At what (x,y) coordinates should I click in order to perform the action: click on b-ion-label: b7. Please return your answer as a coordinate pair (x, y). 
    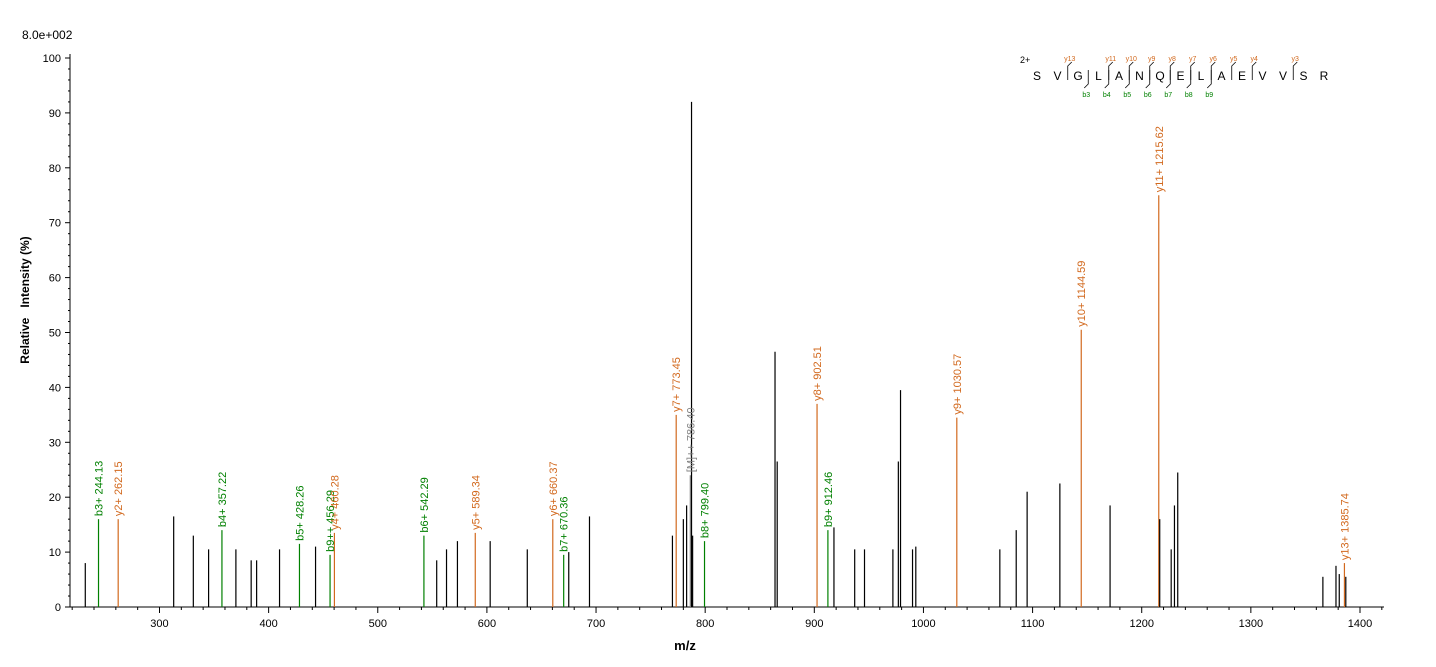
    Looking at the image, I should click on (1168, 95).